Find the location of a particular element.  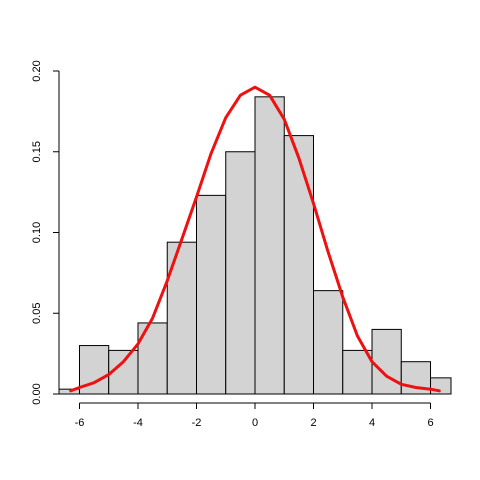

y-tick-label: 0.05 is located at coordinates (37, 313).